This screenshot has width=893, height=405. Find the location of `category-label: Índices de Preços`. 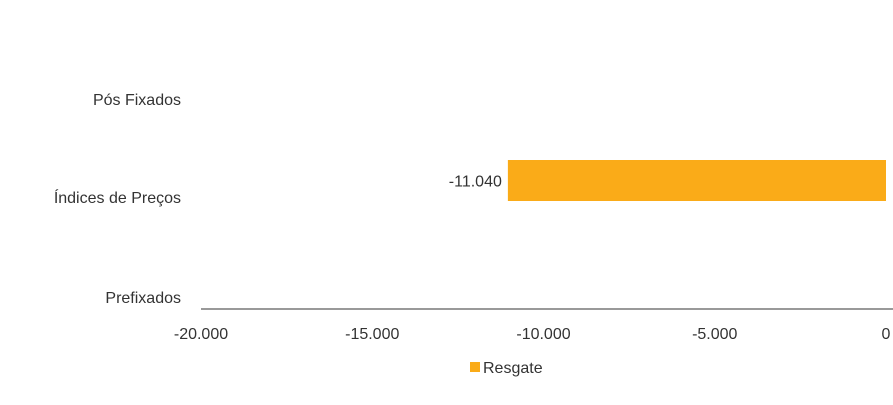

category-label: Índices de Preços is located at coordinates (117, 197).